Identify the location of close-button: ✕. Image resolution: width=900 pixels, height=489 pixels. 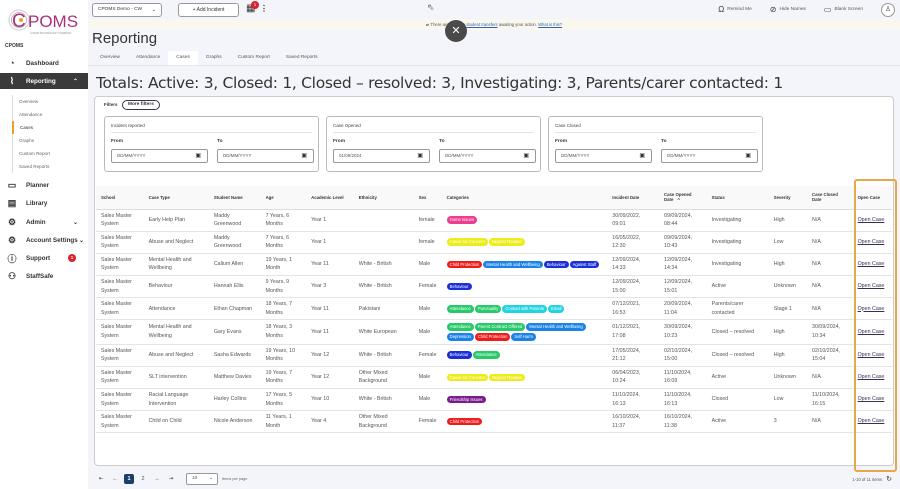
(456, 31).